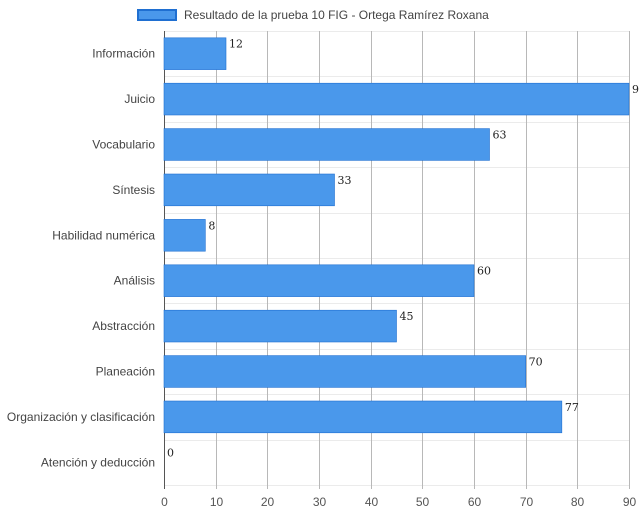  What do you see at coordinates (217, 502) in the screenshot?
I see `x-tick-label: 10` at bounding box center [217, 502].